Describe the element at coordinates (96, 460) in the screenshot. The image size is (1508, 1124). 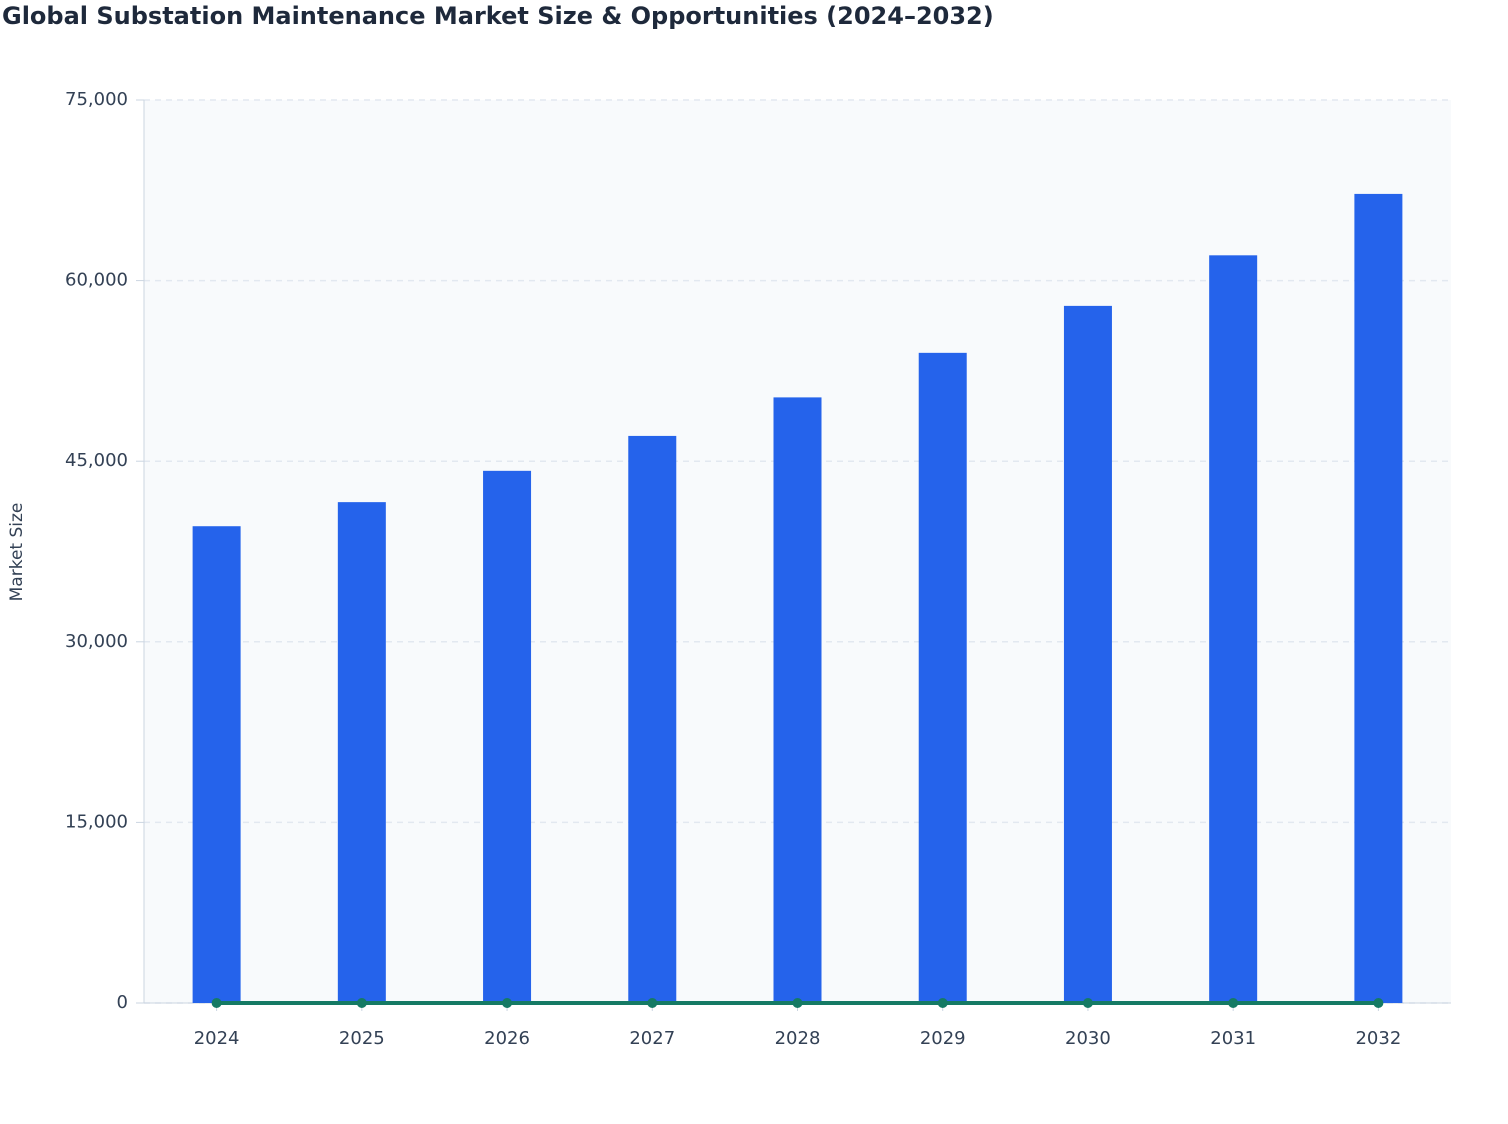
I see `y-tick-label: 45,000` at that location.